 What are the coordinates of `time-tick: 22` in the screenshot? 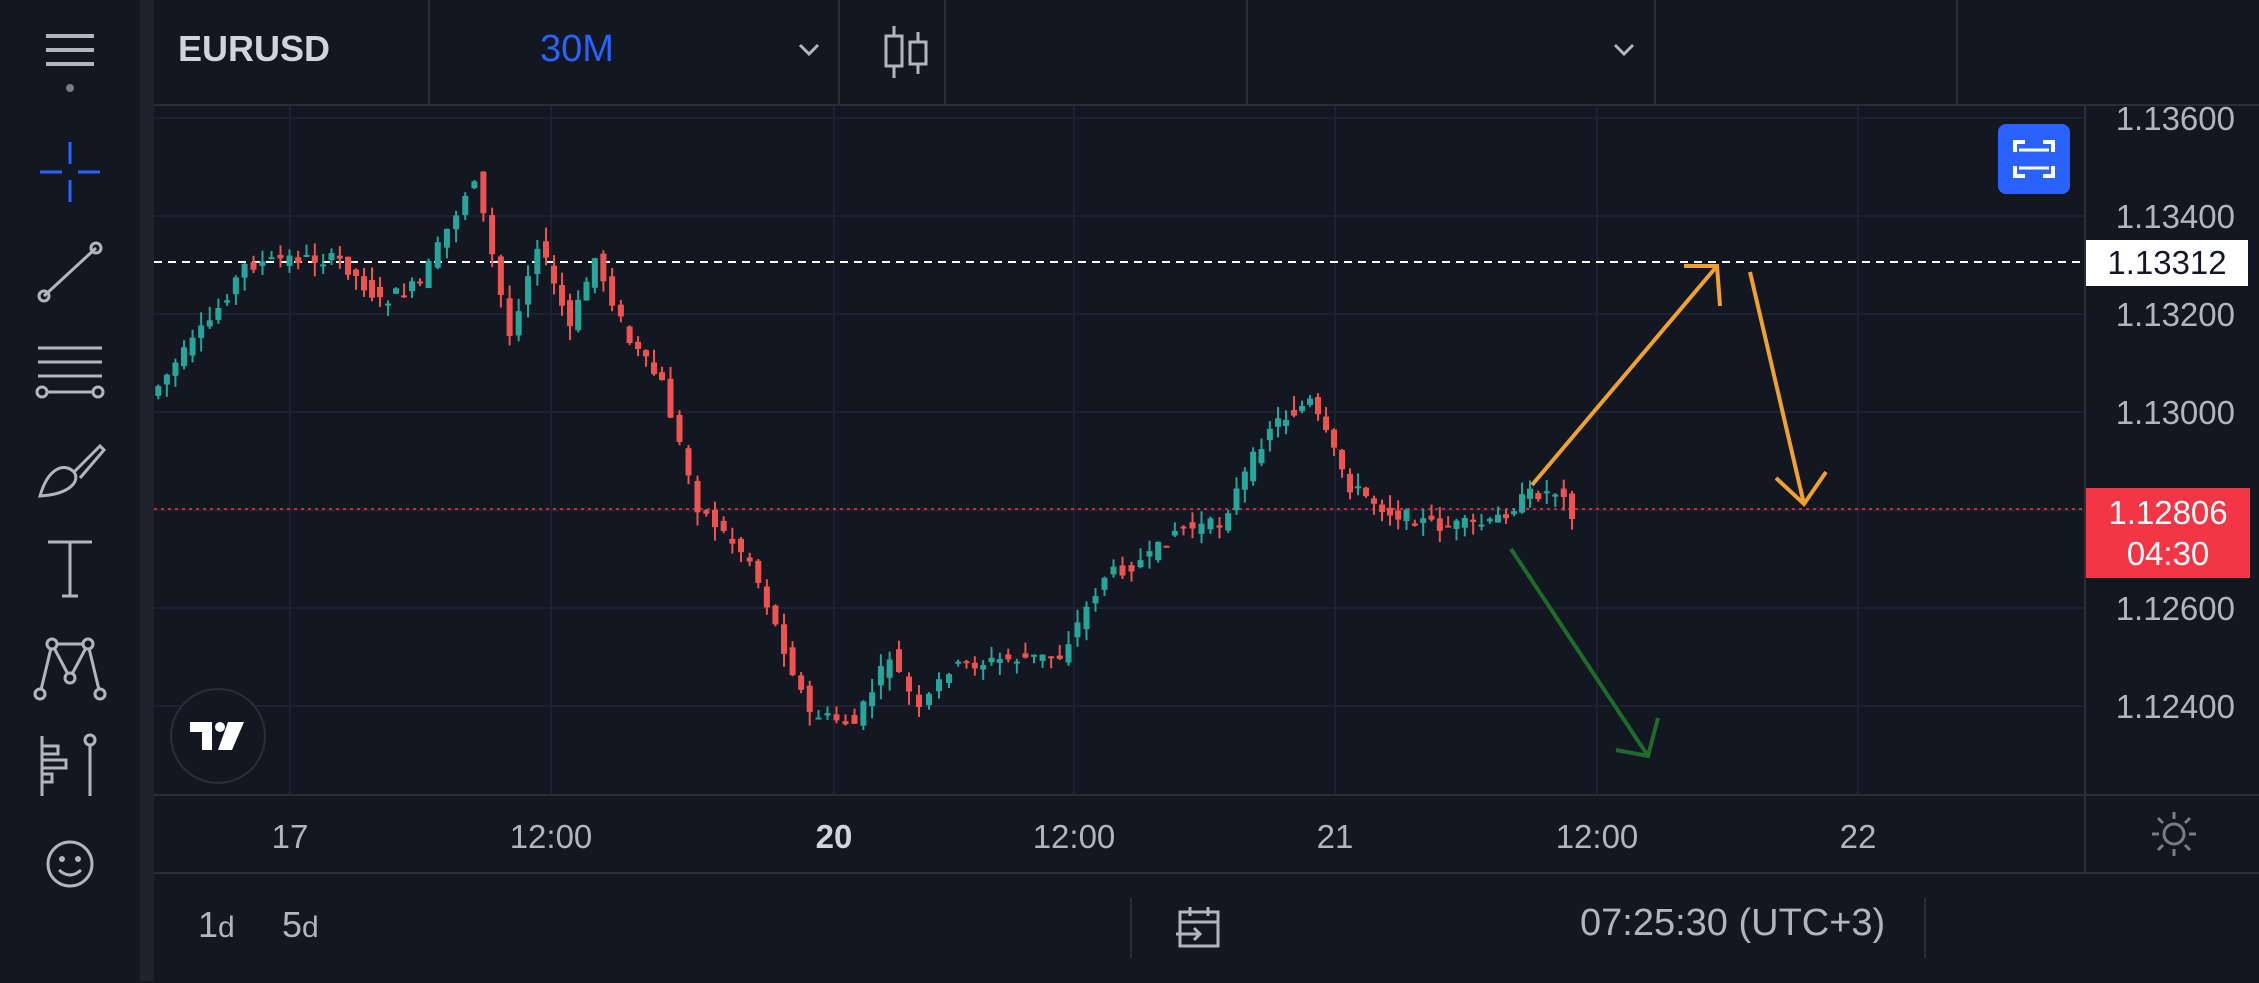 It's located at (1858, 836).